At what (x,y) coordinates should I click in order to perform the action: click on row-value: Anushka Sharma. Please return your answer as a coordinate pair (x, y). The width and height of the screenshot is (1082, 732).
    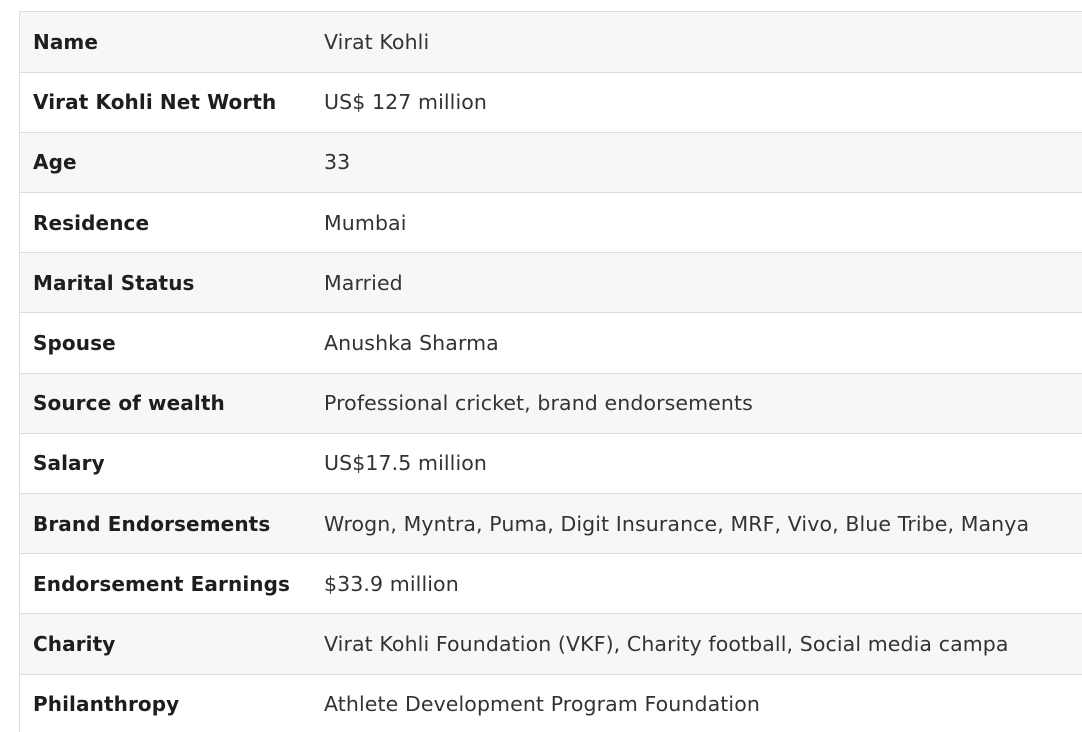
    Looking at the image, I should click on (696, 343).